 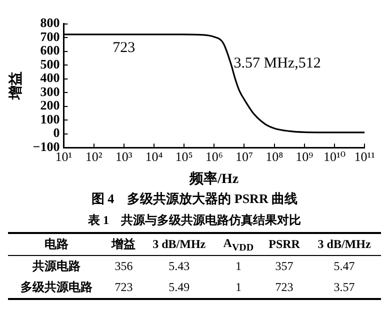 I want to click on y-tick-label: 800, so click(x=50, y=22).